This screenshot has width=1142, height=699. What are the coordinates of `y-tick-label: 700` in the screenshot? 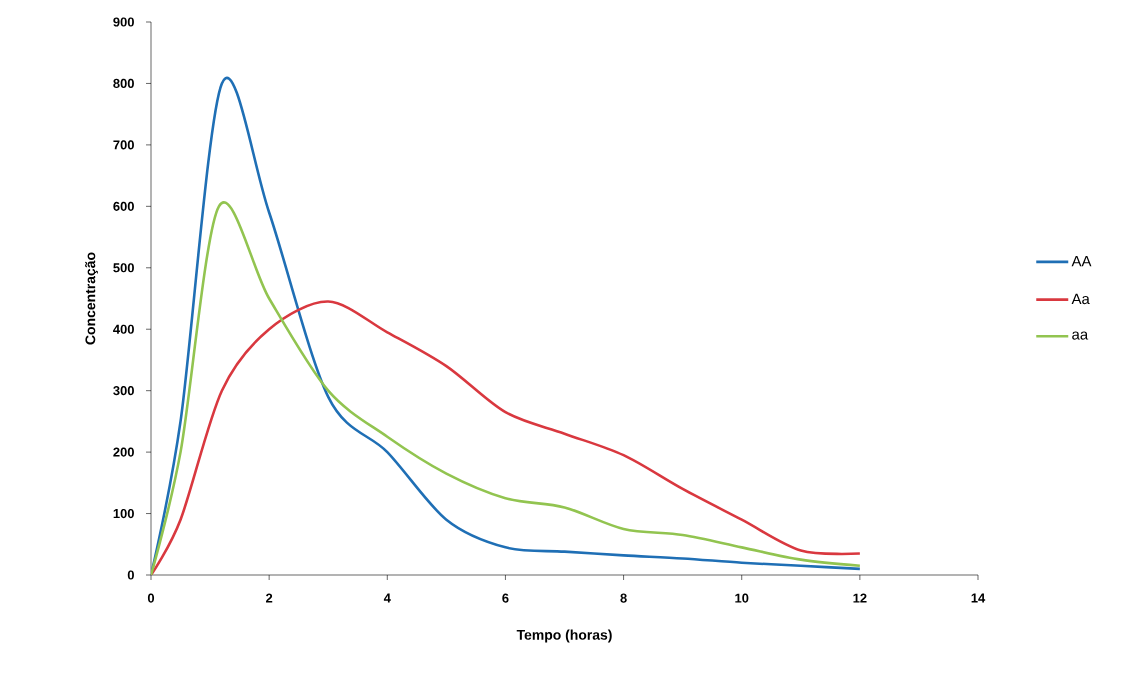 It's located at (123, 145).